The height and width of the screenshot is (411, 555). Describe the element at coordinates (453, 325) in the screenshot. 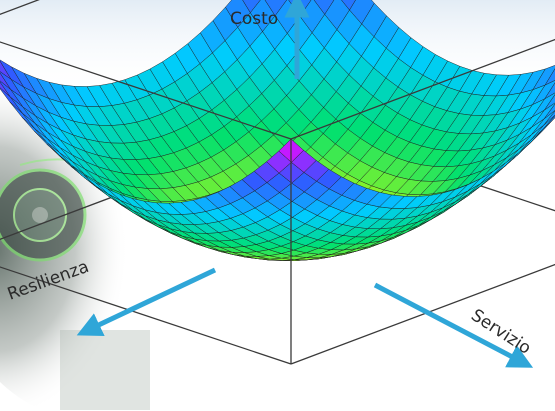

I see `right-axis-arrow` at that location.